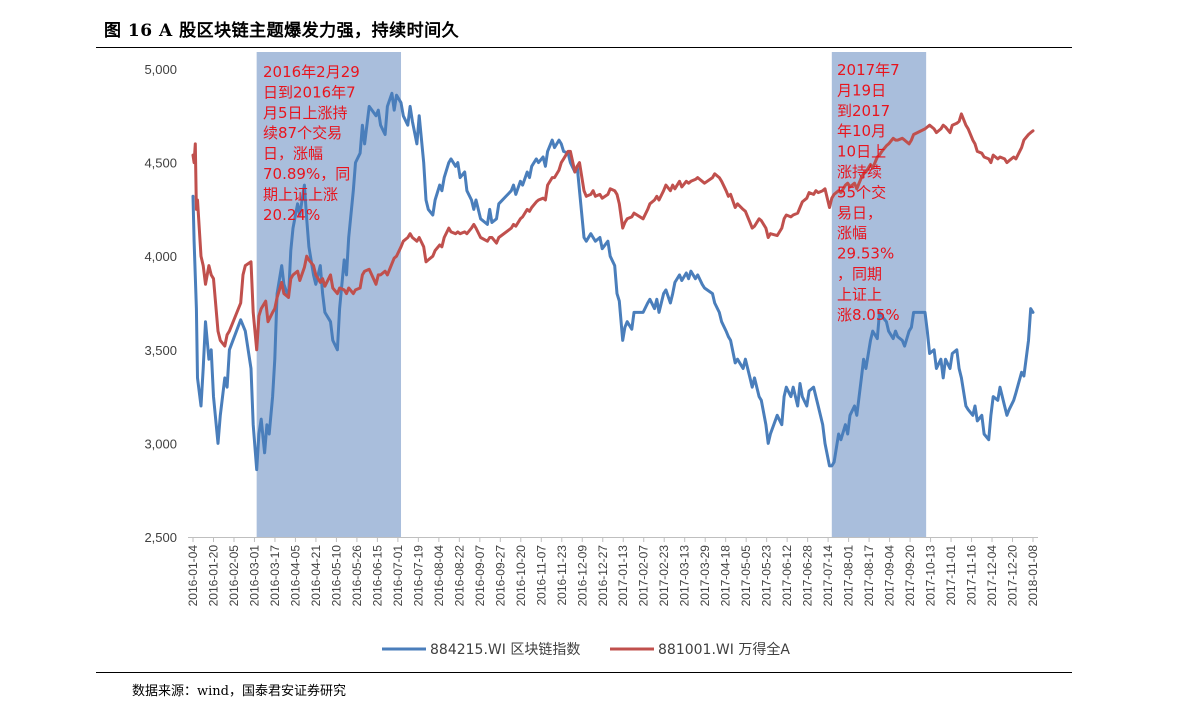 The image size is (1191, 721). Describe the element at coordinates (316, 576) in the screenshot. I see `x-tick-label: 2016-04-21` at that location.